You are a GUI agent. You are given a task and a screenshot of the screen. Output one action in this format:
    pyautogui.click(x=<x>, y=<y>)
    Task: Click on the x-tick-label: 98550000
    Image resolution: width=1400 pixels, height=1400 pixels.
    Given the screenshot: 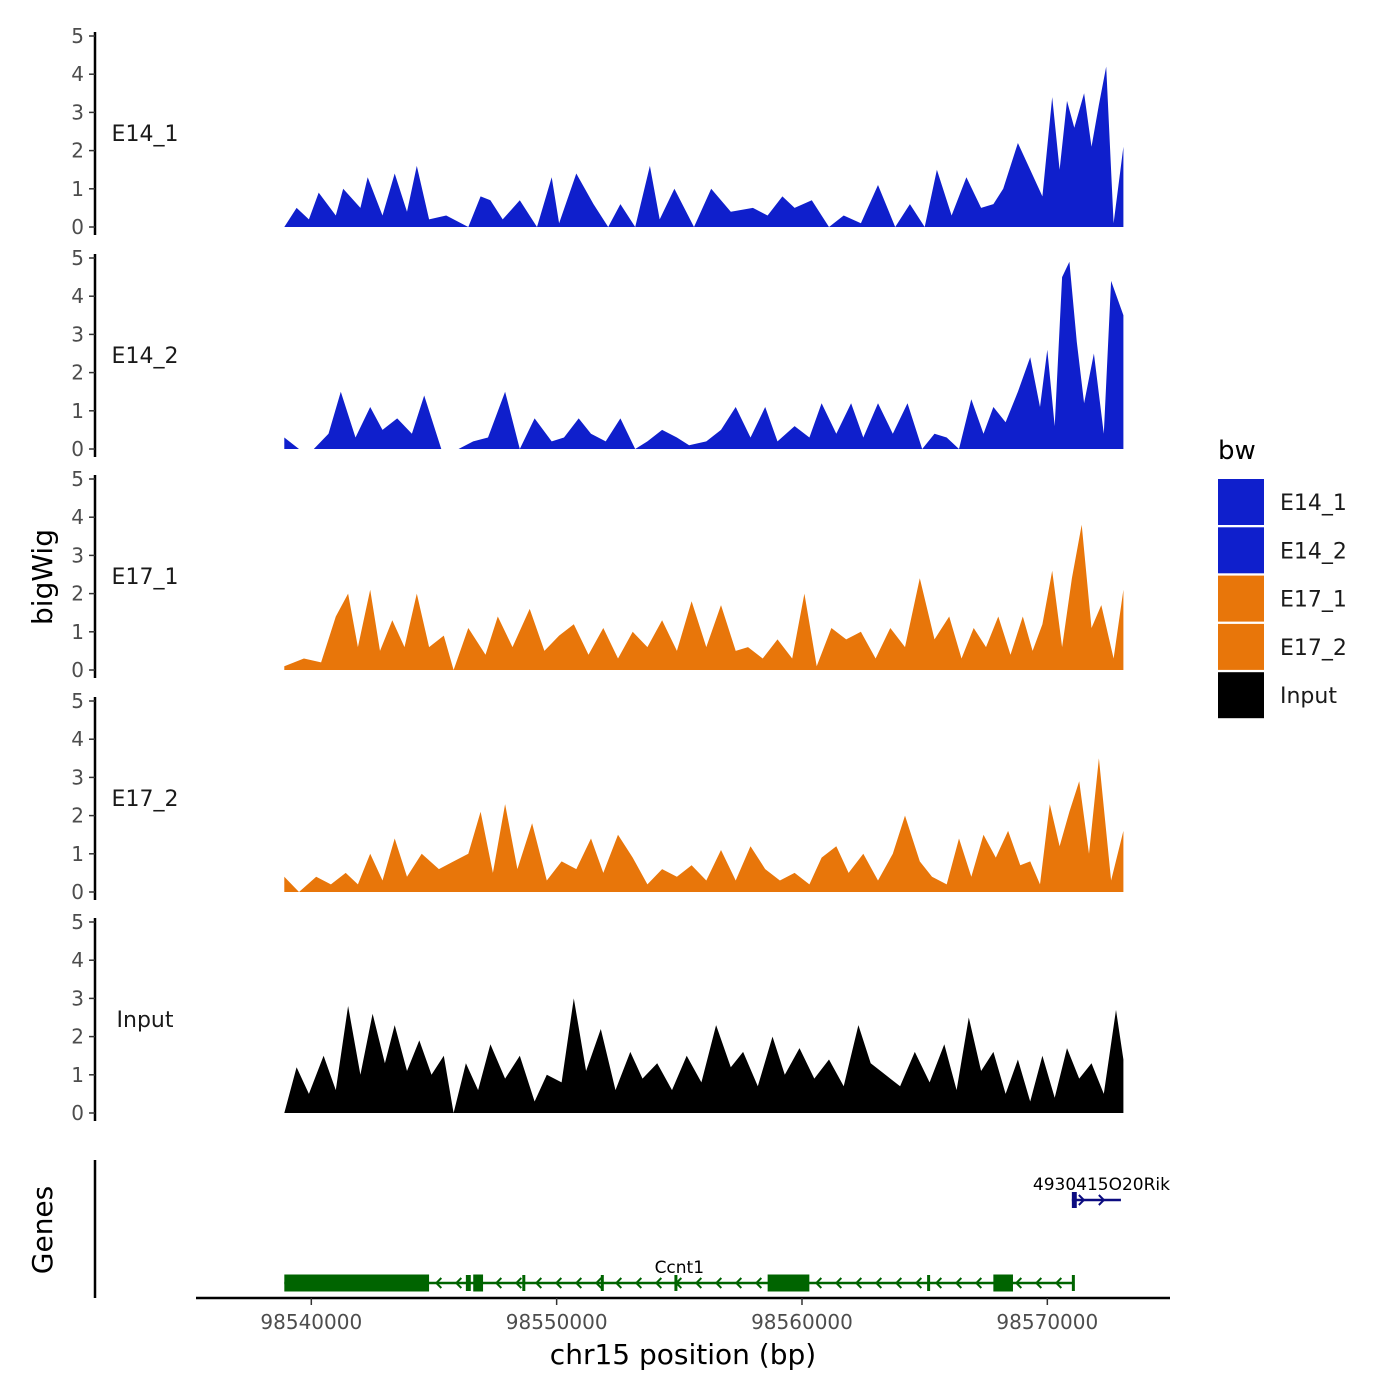 What is the action you would take?
    pyautogui.click(x=557, y=1322)
    